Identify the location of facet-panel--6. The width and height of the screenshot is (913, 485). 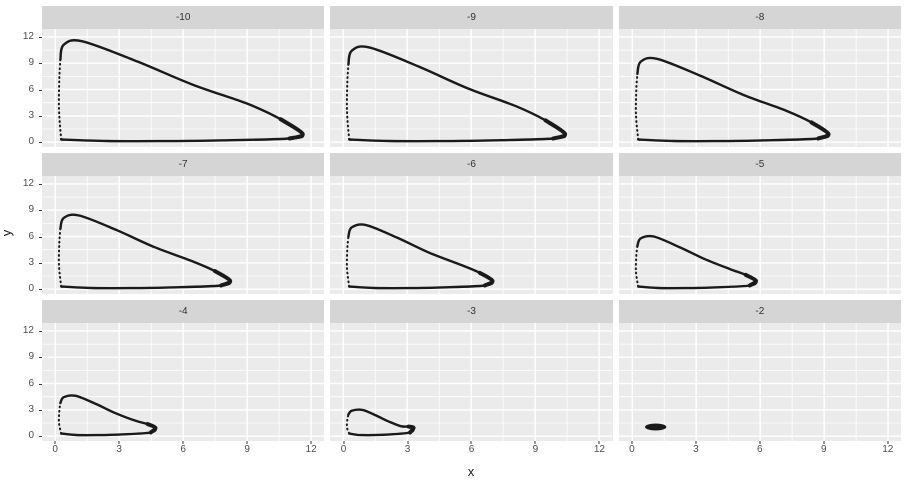
(471, 235).